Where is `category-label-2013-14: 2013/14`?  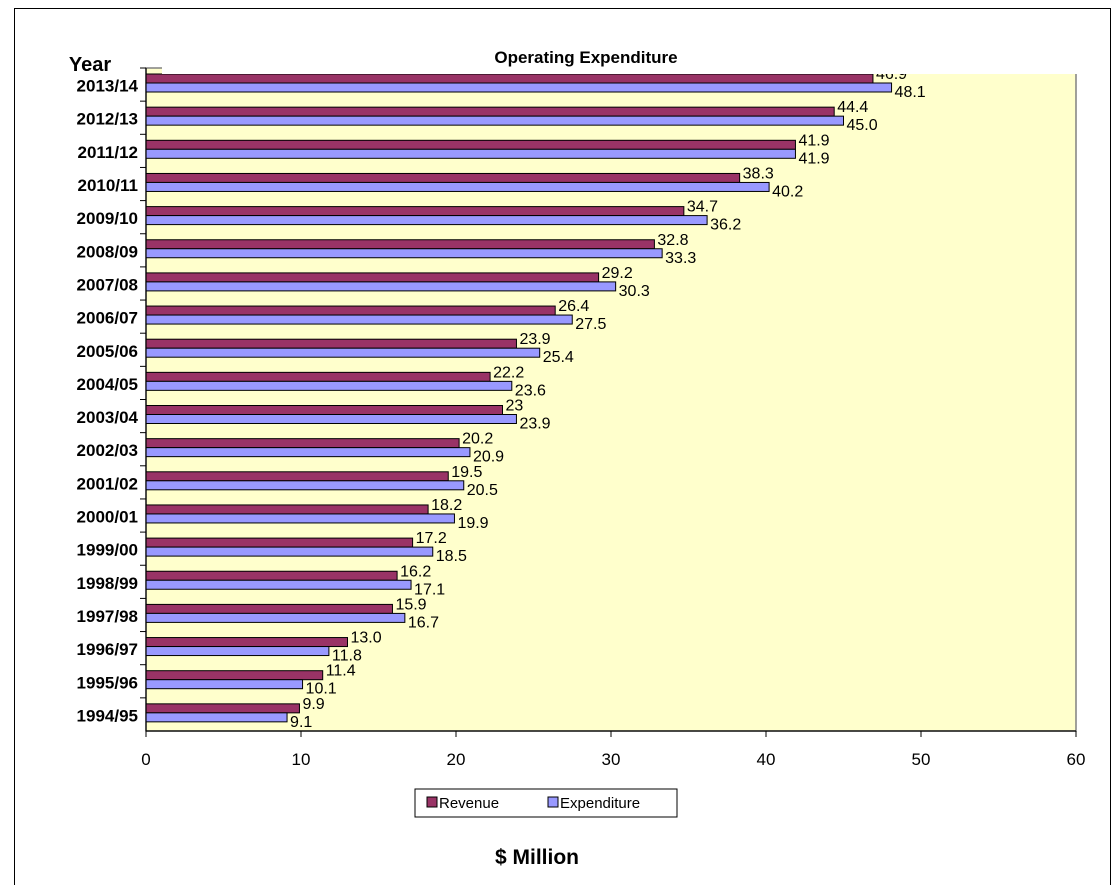 category-label-2013-14: 2013/14 is located at coordinates (108, 86).